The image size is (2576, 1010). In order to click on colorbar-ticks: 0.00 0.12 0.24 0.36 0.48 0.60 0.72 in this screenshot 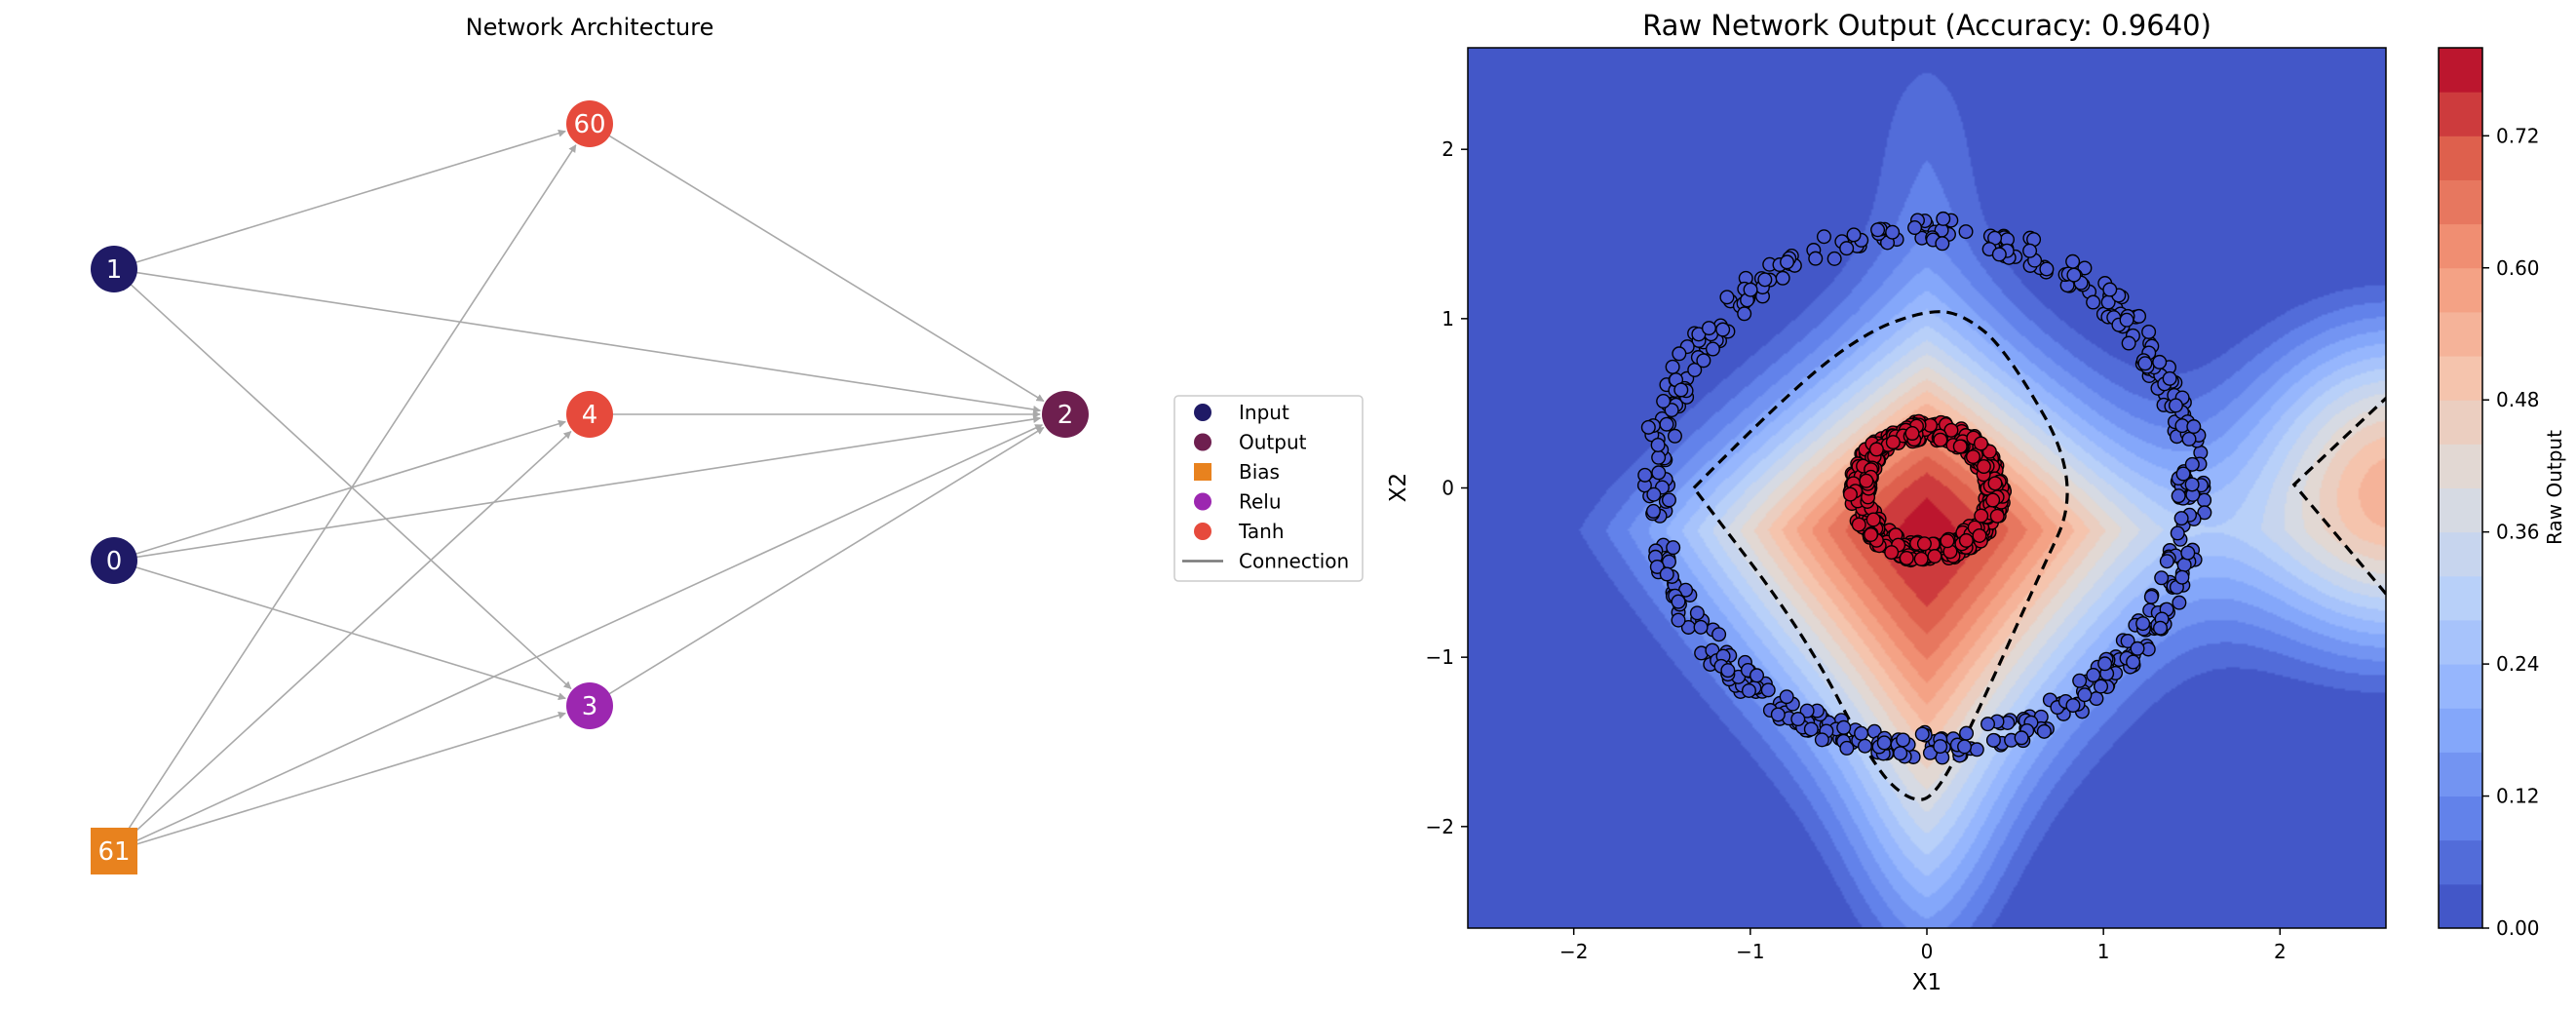, I will do `click(2511, 532)`.